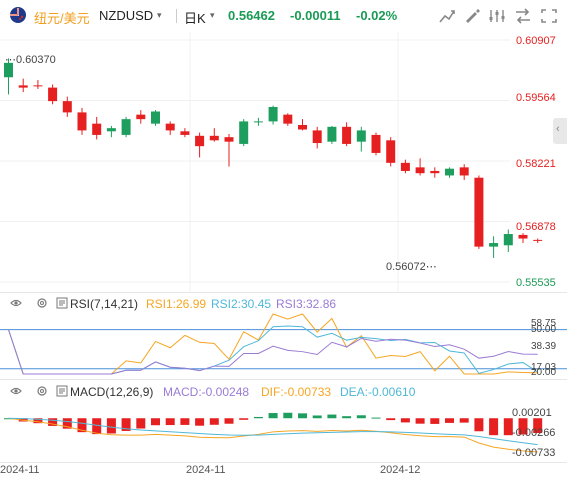 The height and width of the screenshot is (482, 567). What do you see at coordinates (42, 303) in the screenshot?
I see `gear-icon` at bounding box center [42, 303].